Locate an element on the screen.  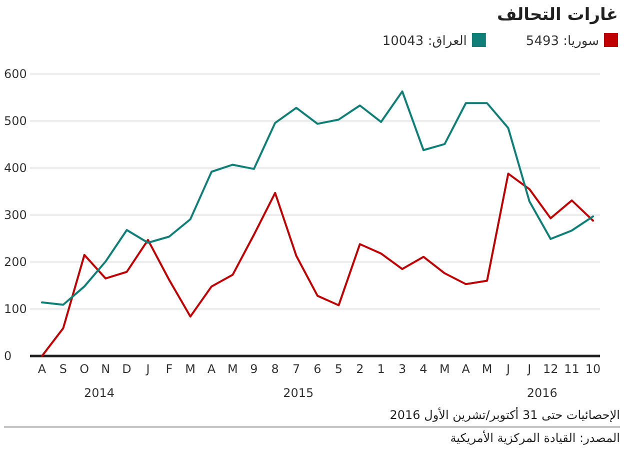
x-tick-label: 7 is located at coordinates (296, 369).